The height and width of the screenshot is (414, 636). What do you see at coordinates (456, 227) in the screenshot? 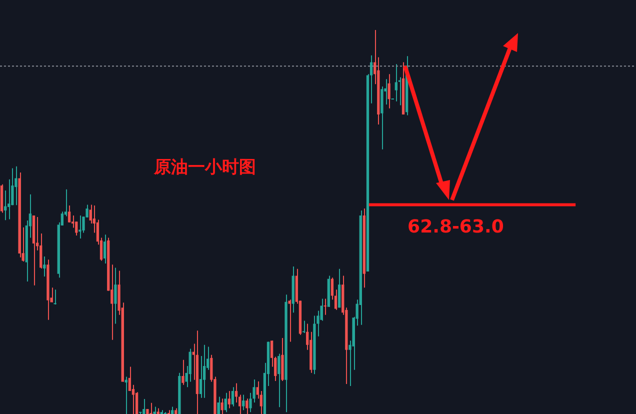
I see `annotation: 62.8-63.0` at bounding box center [456, 227].